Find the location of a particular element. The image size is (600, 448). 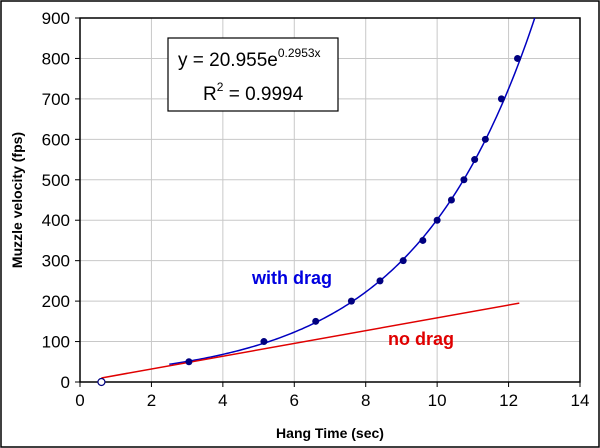

y-tick-label: 500 is located at coordinates (56, 180).